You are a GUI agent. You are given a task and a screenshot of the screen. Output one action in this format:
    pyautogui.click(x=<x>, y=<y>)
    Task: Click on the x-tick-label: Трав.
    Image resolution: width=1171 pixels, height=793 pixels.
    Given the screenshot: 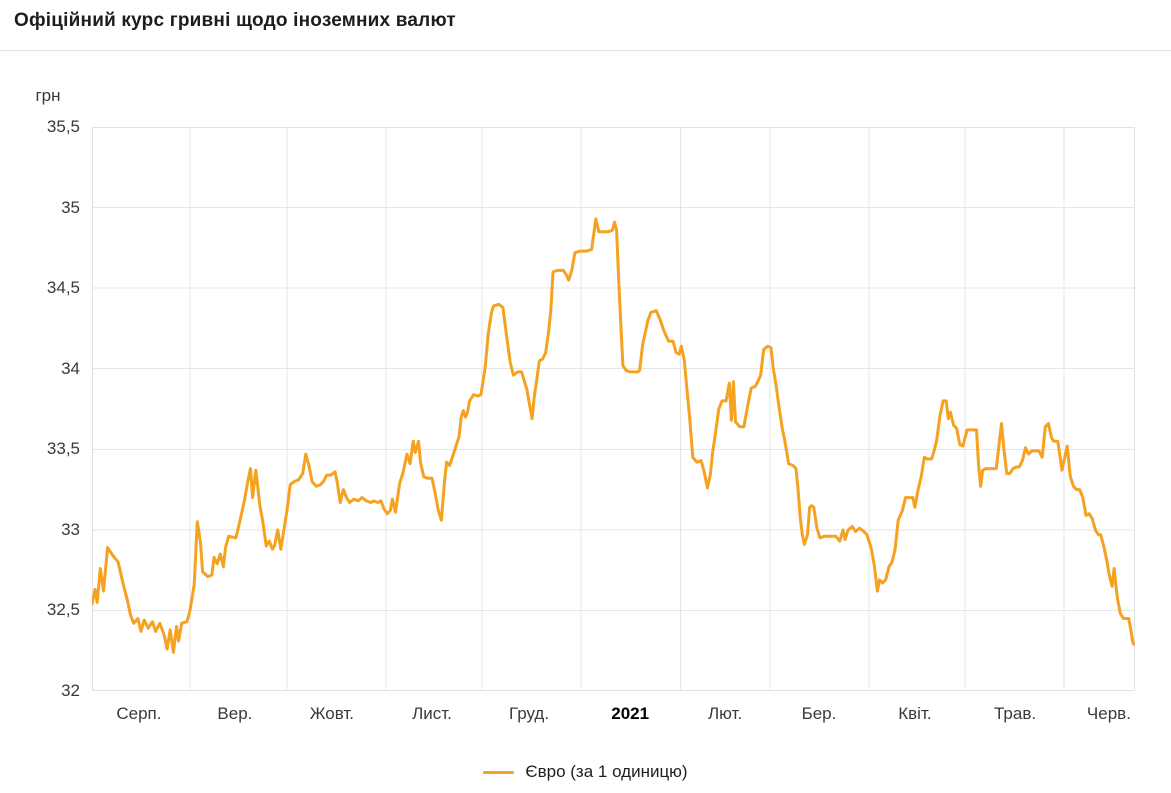 What is the action you would take?
    pyautogui.click(x=1015, y=713)
    